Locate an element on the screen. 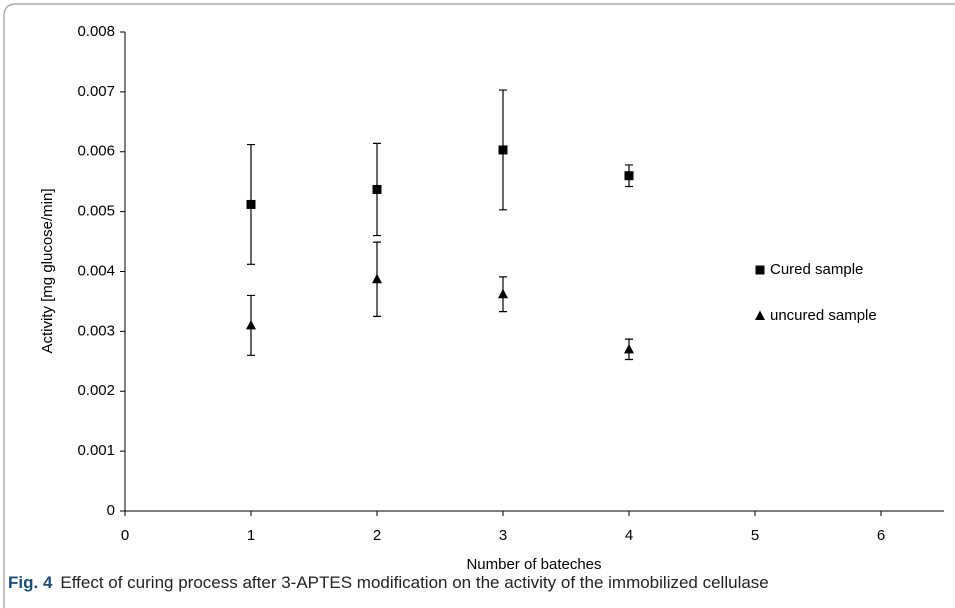 Image resolution: width=955 pixels, height=608 pixels. caption-label: Fig. 4 is located at coordinates (30, 582).